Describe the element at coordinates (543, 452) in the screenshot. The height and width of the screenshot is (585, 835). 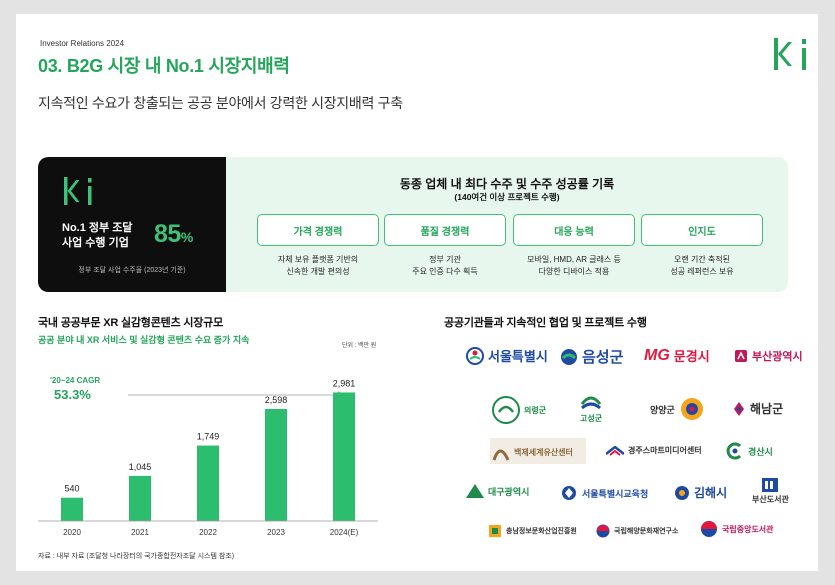
I see `partner-name-baekje: 백제세계유산센터` at that location.